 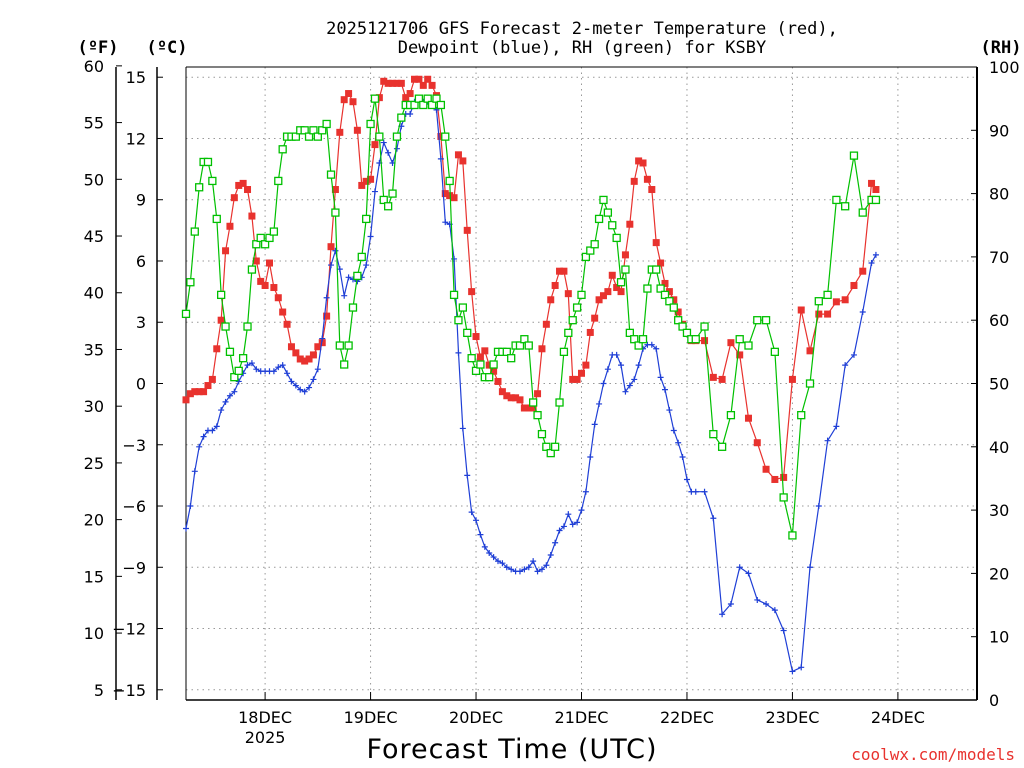 What do you see at coordinates (1004, 67) in the screenshot?
I see `rh-tick-label: 100` at bounding box center [1004, 67].